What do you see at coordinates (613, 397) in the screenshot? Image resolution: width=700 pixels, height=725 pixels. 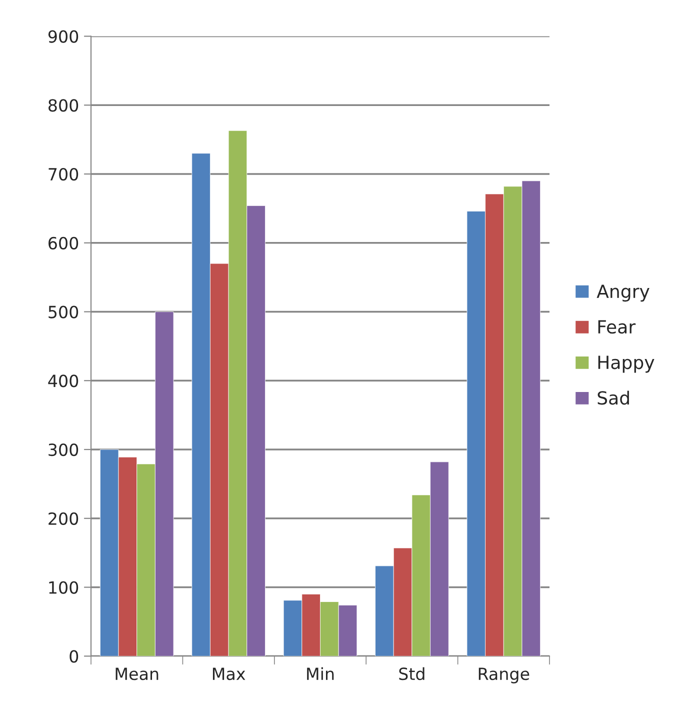 I see `legend-label: Sad` at bounding box center [613, 397].